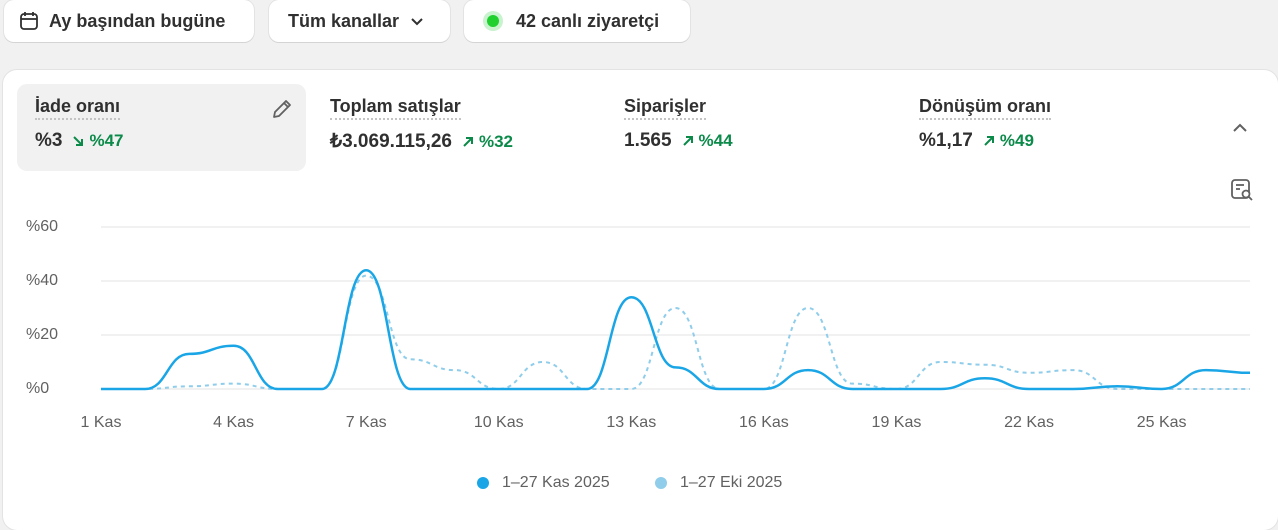  Describe the element at coordinates (391, 141) in the screenshot. I see `metric-value: ₺3.069.115,26` at that location.